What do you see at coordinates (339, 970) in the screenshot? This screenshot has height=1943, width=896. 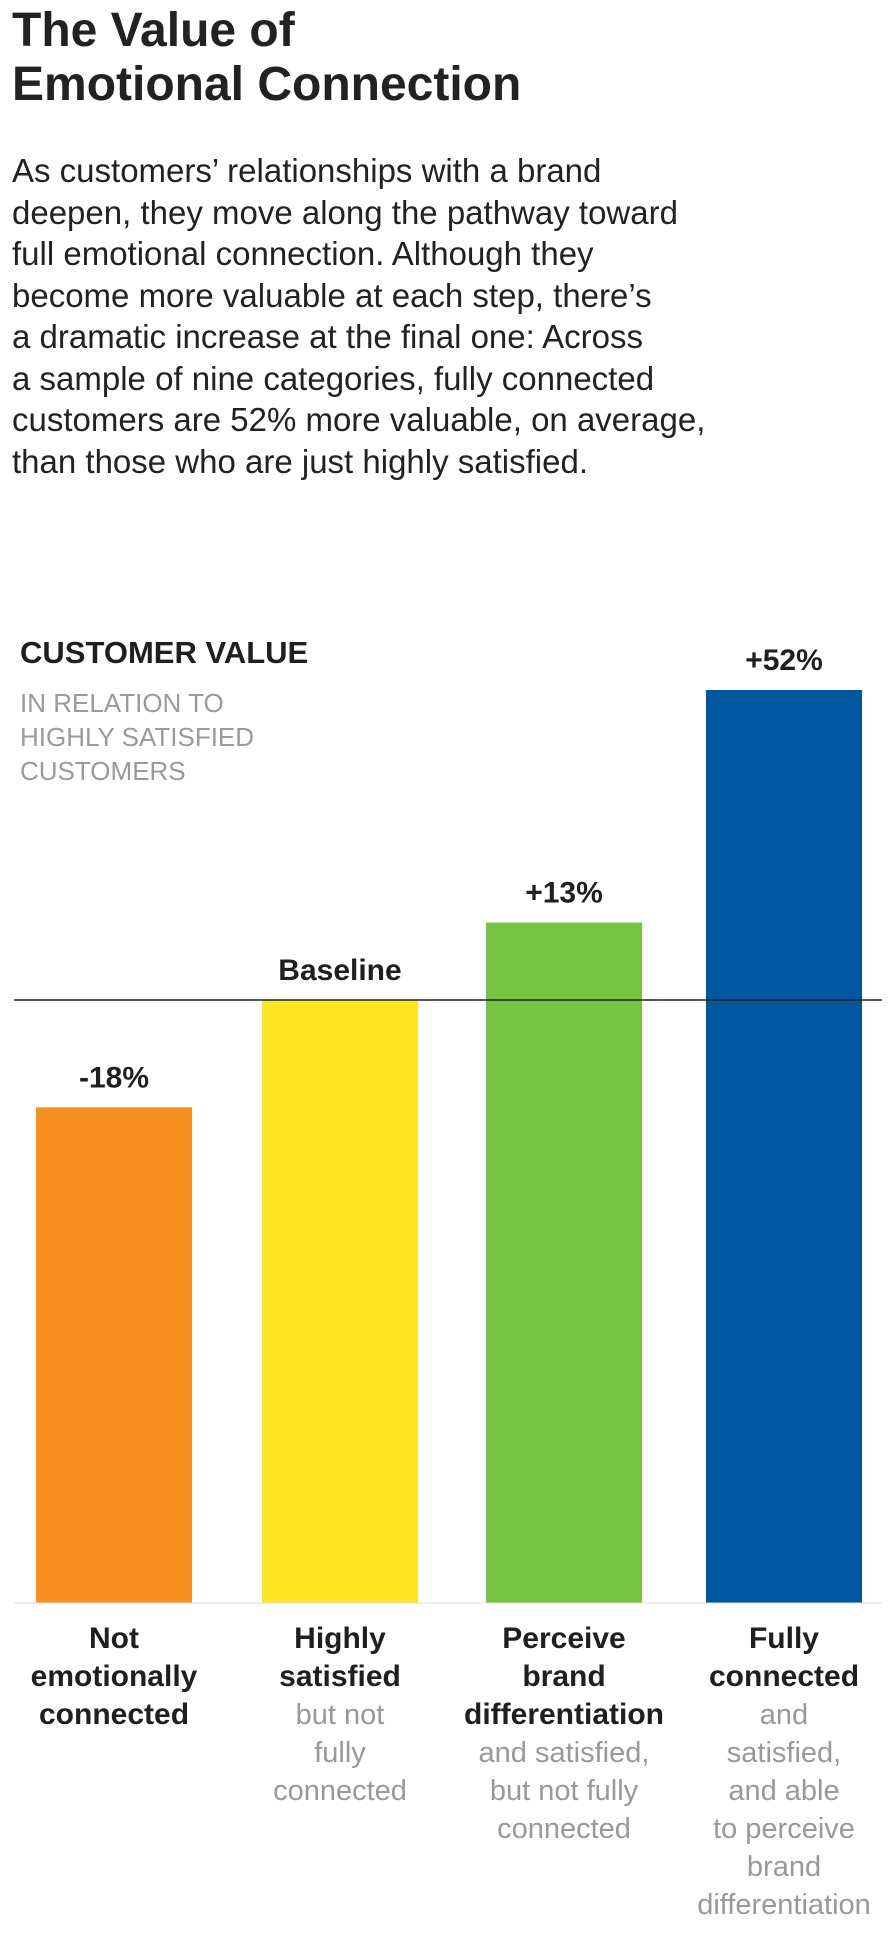 I see `bar-value-label: Baseline` at bounding box center [339, 970].